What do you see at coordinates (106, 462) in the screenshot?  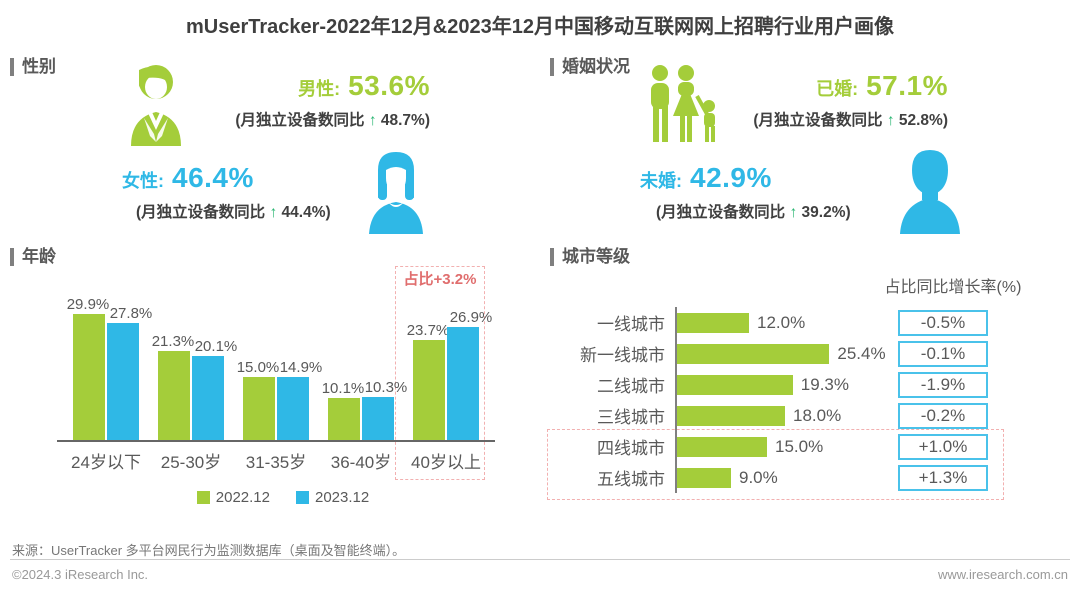 I see `age-category-label: 24岁以下` at bounding box center [106, 462].